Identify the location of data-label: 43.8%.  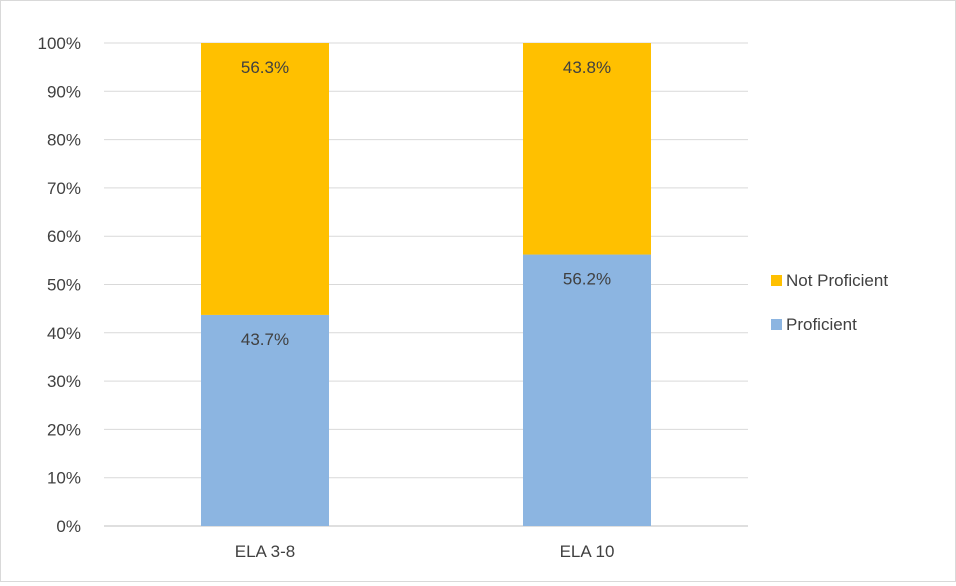
(587, 67).